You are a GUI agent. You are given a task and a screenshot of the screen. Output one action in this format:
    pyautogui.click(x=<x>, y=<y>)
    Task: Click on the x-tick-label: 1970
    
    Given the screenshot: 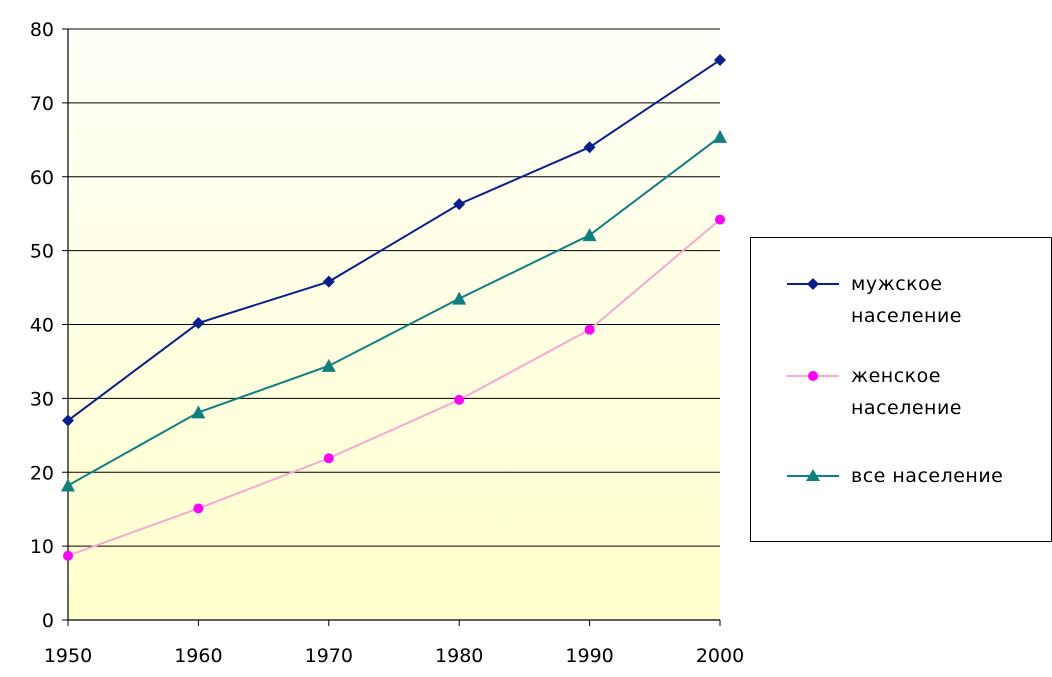 What is the action you would take?
    pyautogui.click(x=329, y=656)
    